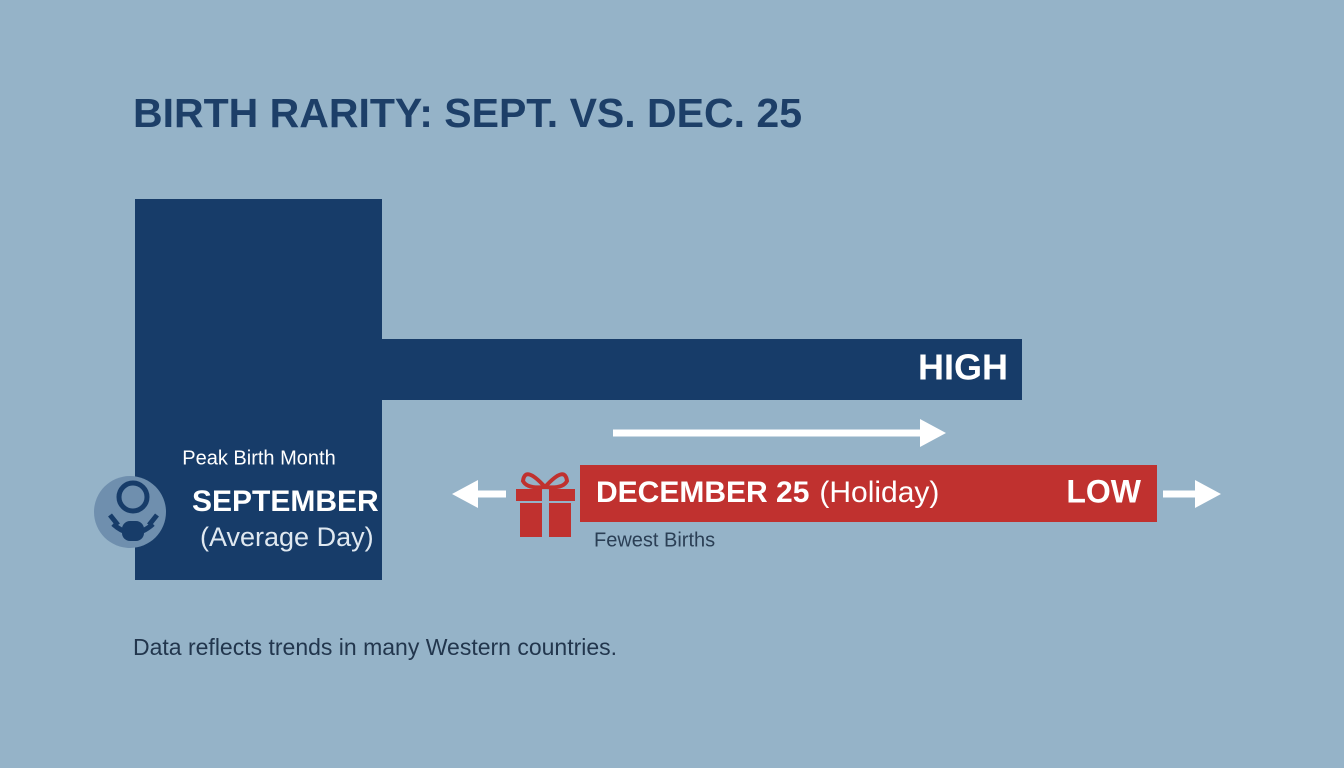  I want to click on low-caption: Fewest Births, so click(654, 540).